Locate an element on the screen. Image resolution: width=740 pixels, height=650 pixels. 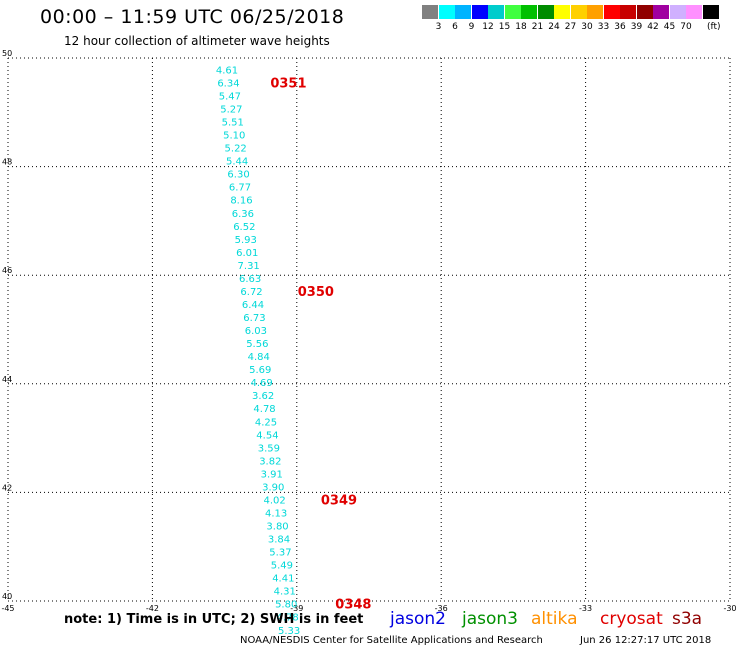
satellite-s3a: s3a is located at coordinates (687, 619).